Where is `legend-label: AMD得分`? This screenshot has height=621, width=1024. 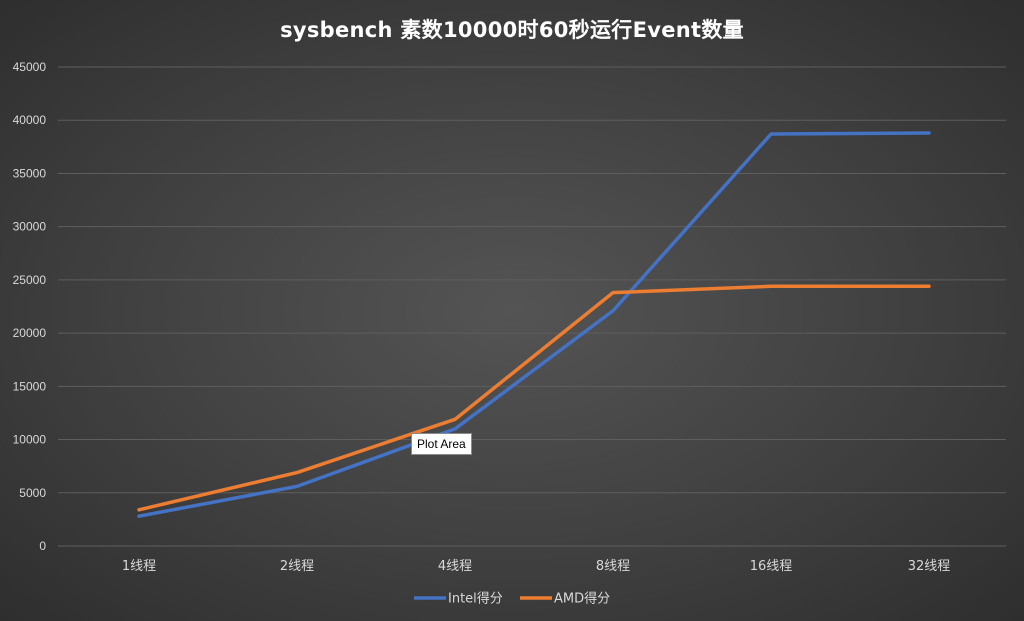 legend-label: AMD得分 is located at coordinates (582, 599).